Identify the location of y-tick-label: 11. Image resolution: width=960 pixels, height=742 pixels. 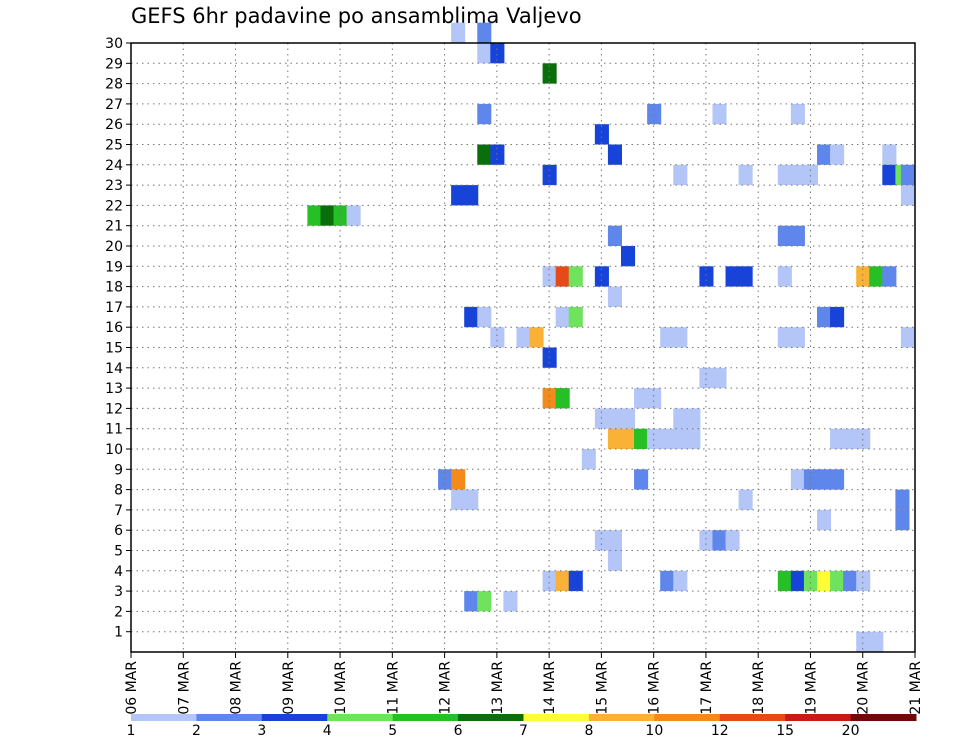
(114, 430).